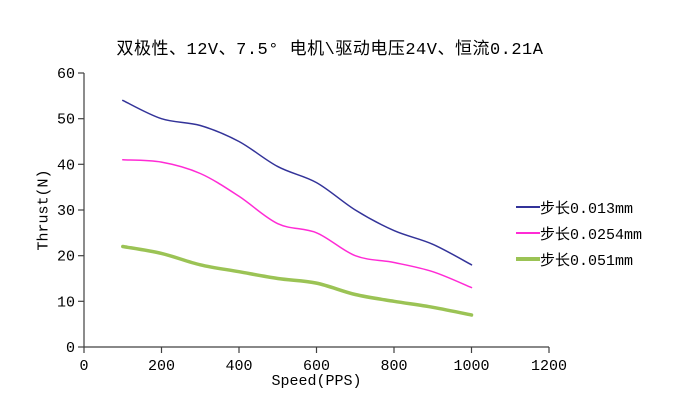  Describe the element at coordinates (70, 348) in the screenshot. I see `y-tick-label: 0` at that location.